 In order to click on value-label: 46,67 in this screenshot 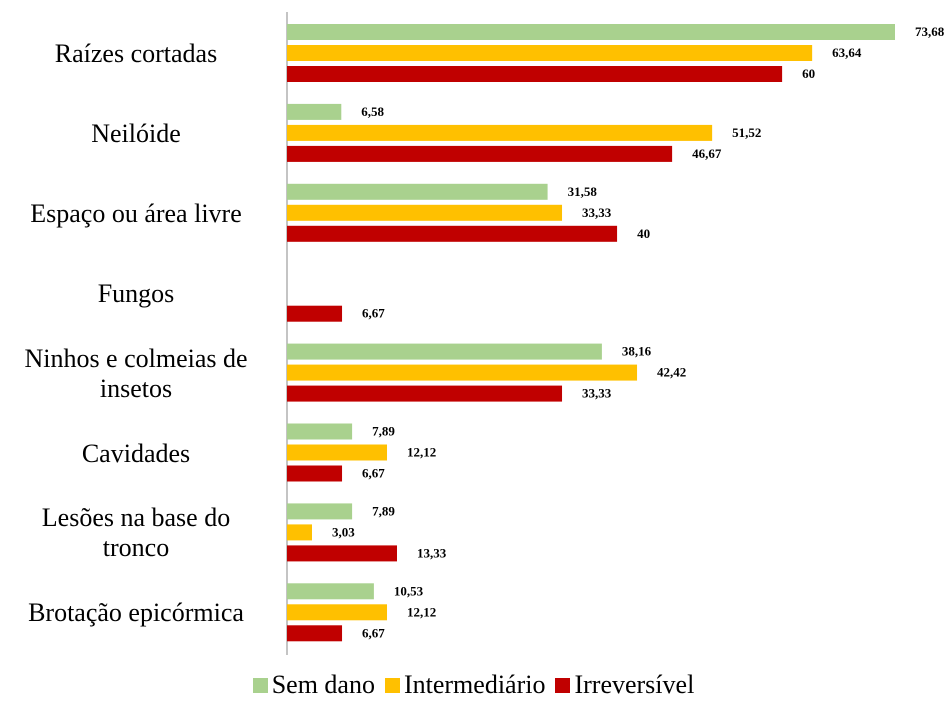, I will do `click(707, 153)`.